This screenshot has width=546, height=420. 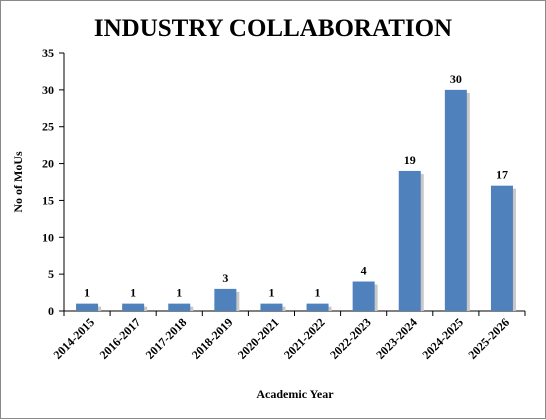 I want to click on y-tick-label: 15, so click(x=48, y=200).